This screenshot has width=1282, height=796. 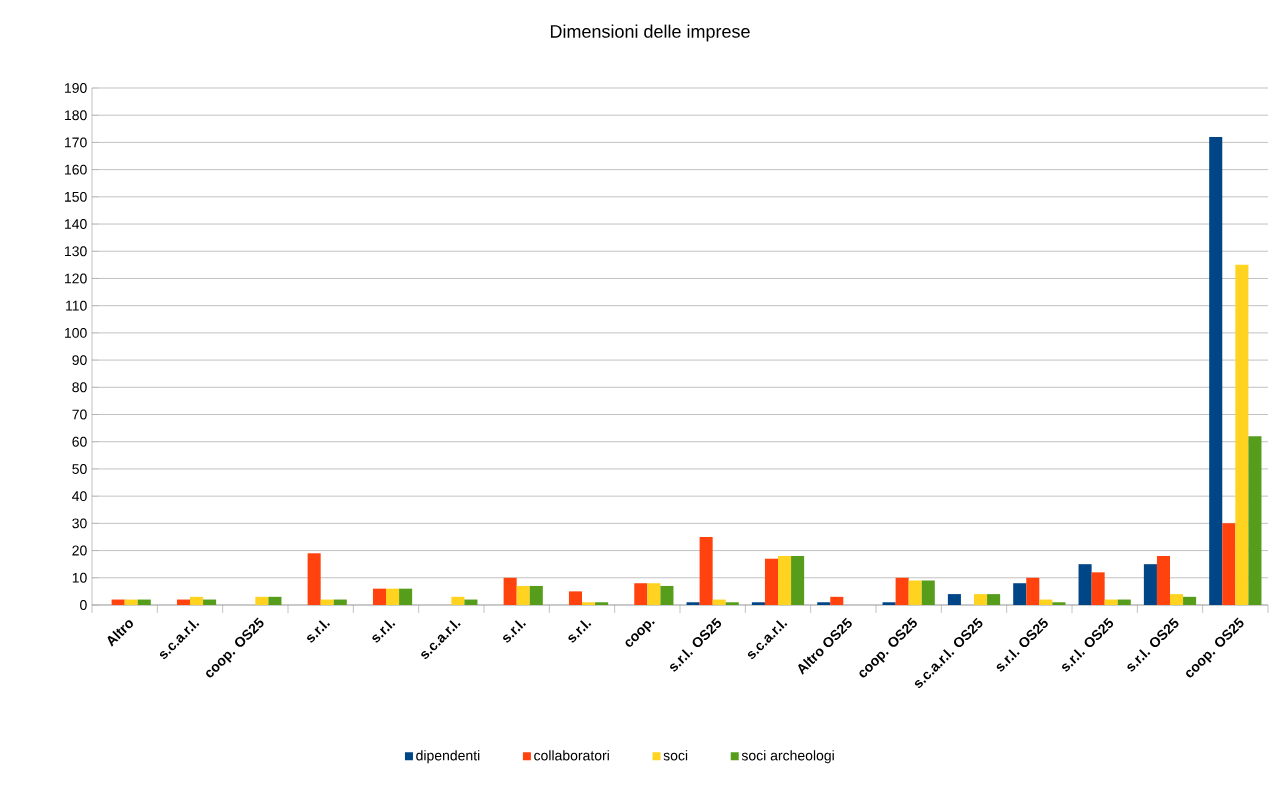 I want to click on y-tick-label: 80, so click(x=79, y=387).